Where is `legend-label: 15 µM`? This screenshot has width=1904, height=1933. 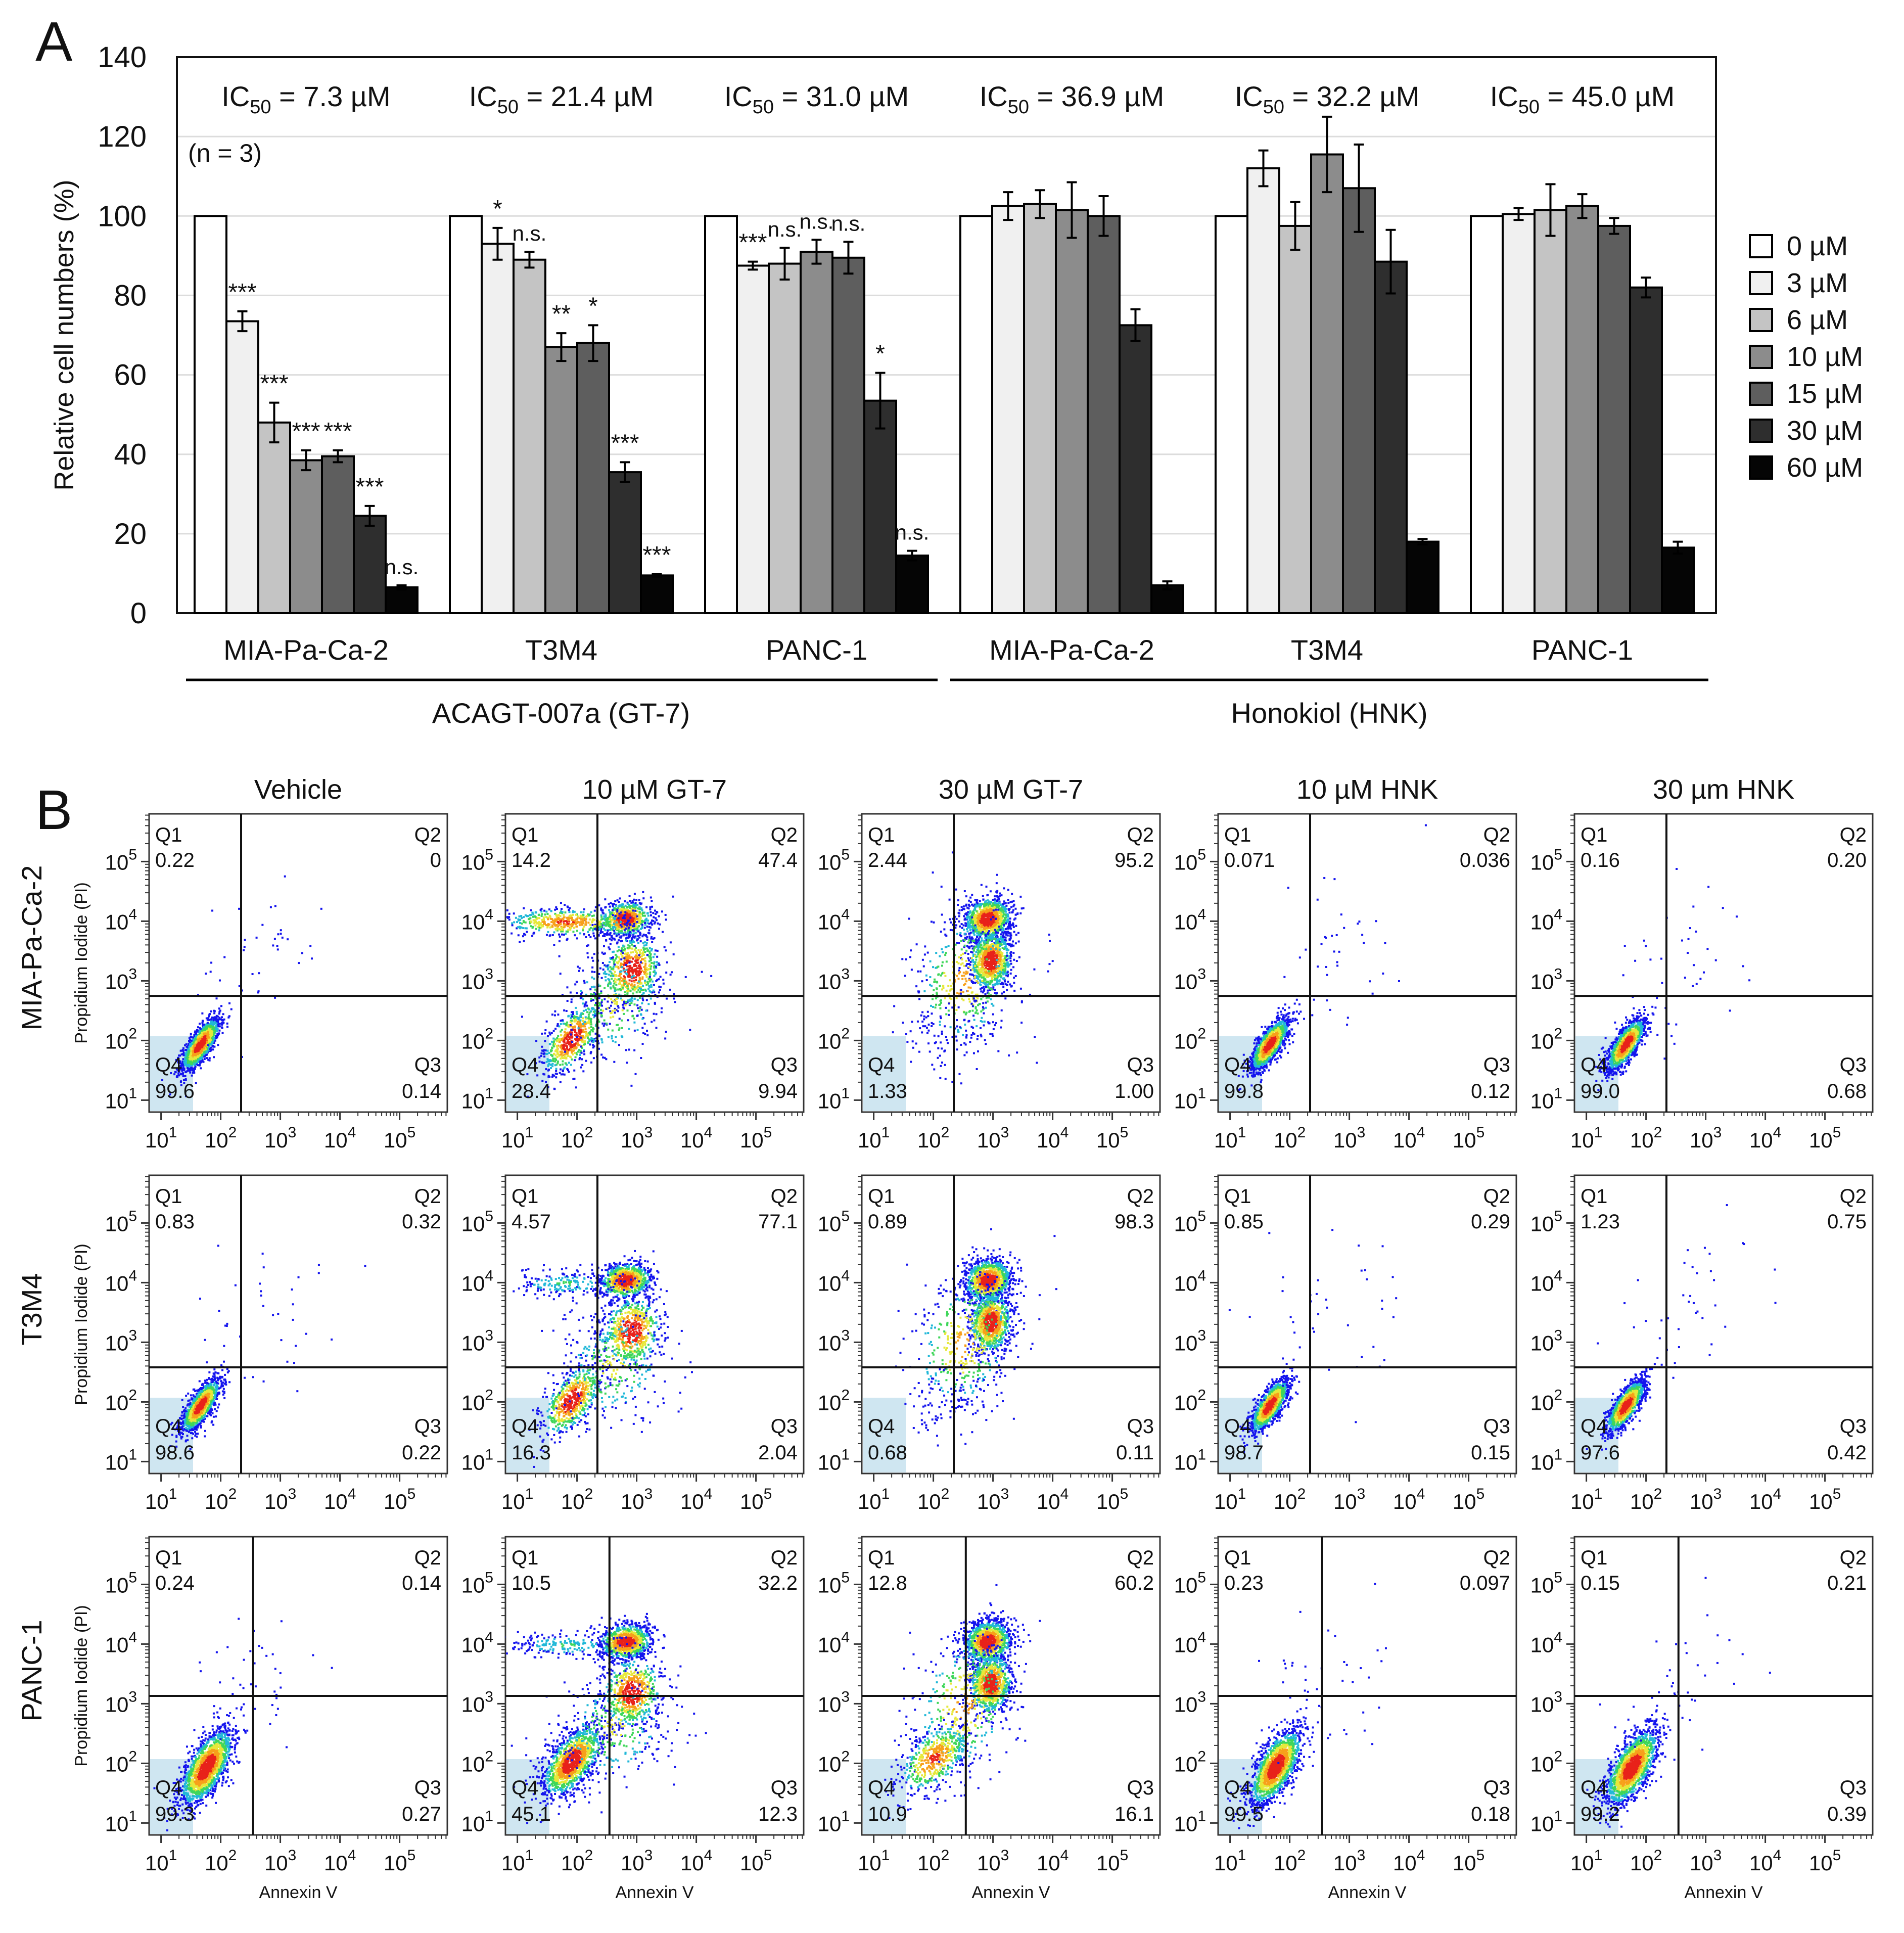 legend-label: 15 µM is located at coordinates (1825, 394).